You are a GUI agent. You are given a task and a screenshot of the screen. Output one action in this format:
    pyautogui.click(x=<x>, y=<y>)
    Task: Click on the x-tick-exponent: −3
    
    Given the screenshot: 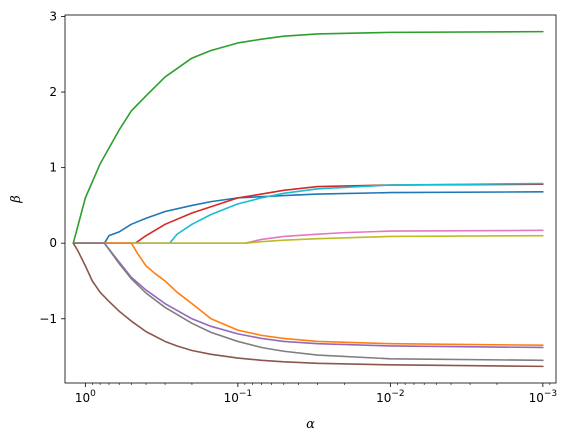 What is the action you would take?
    pyautogui.click(x=550, y=394)
    